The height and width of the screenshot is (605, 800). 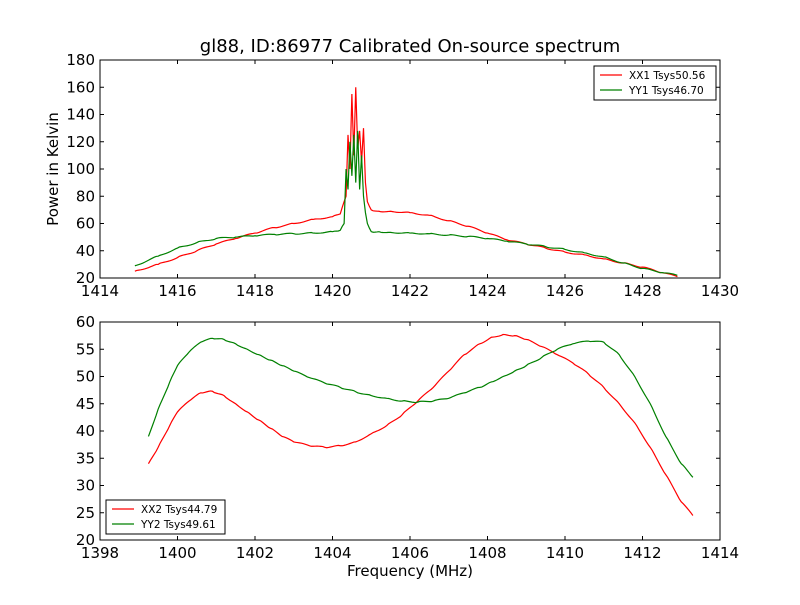 I want to click on x-tick-label: 1420, so click(x=332, y=291).